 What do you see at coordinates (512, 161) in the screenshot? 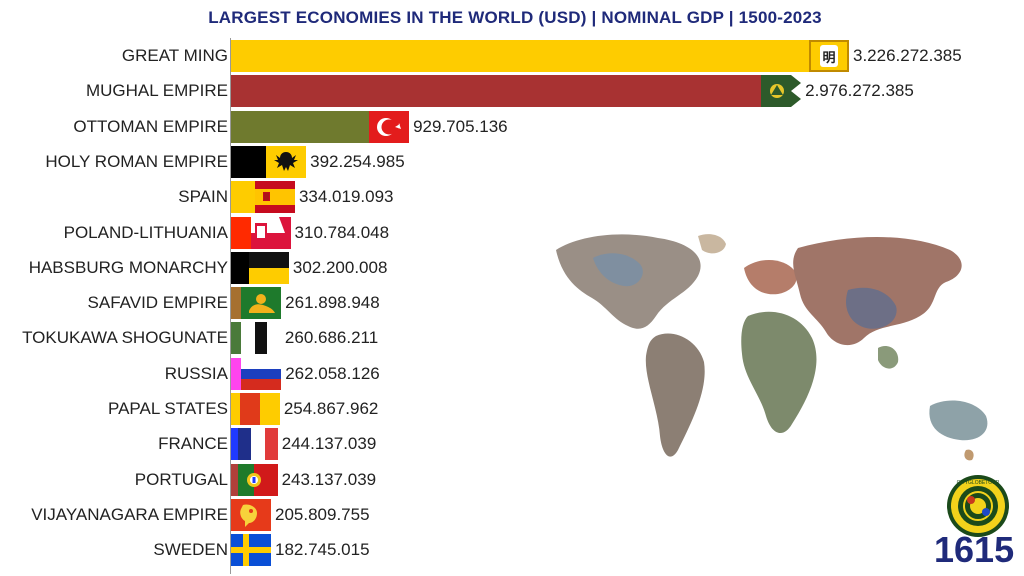
I see `bar-row: HOLY ROMAN EMPIRE 392.254.985` at bounding box center [512, 161].